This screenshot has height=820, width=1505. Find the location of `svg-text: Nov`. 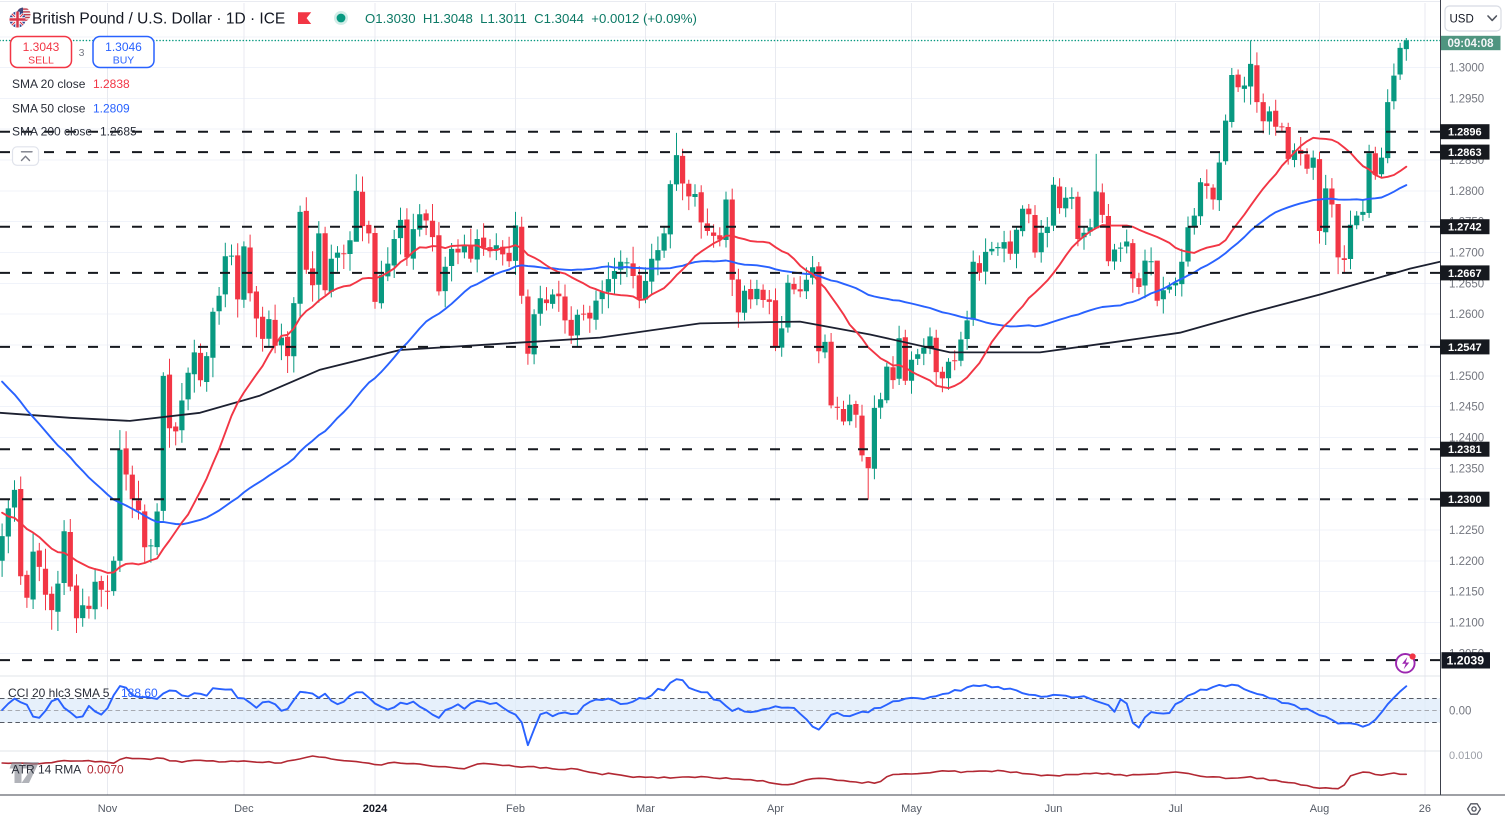

svg-text: Nov is located at coordinates (108, 809).